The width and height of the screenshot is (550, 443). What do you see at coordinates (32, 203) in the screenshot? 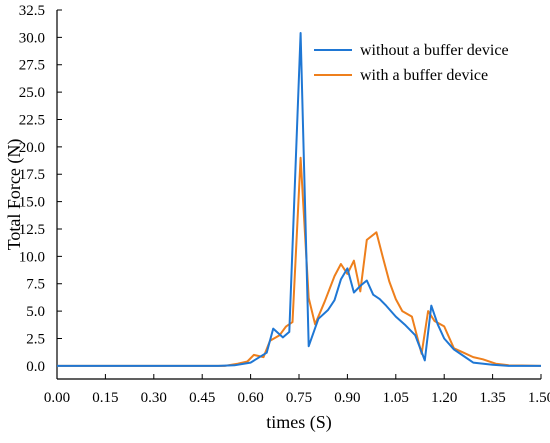
I see `y-tick-label: 15.0` at bounding box center [32, 203].